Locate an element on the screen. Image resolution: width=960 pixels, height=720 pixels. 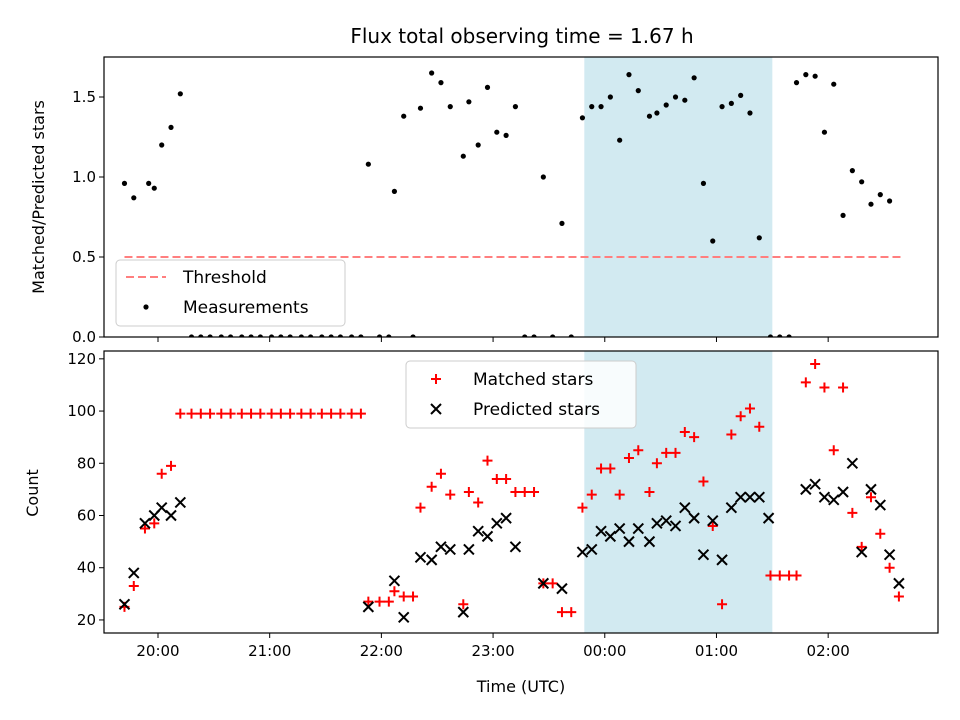
x-tick-label: 02:00 is located at coordinates (828, 651).